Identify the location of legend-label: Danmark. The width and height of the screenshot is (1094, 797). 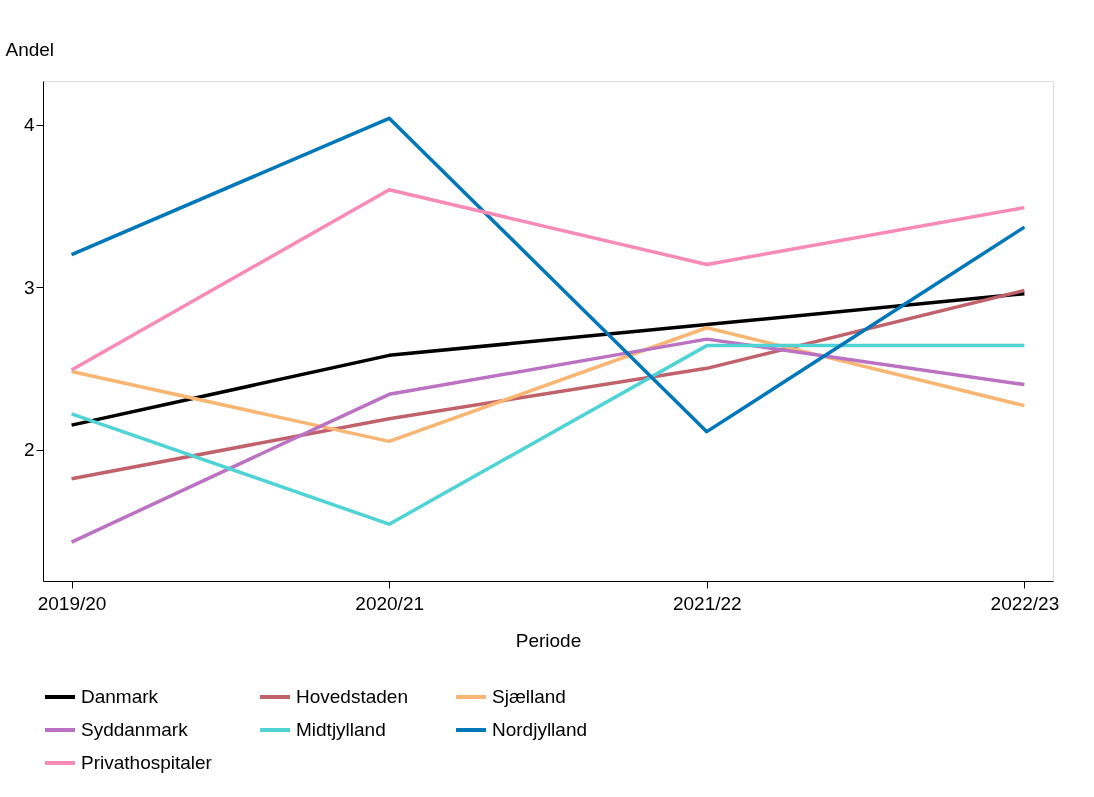
(120, 696).